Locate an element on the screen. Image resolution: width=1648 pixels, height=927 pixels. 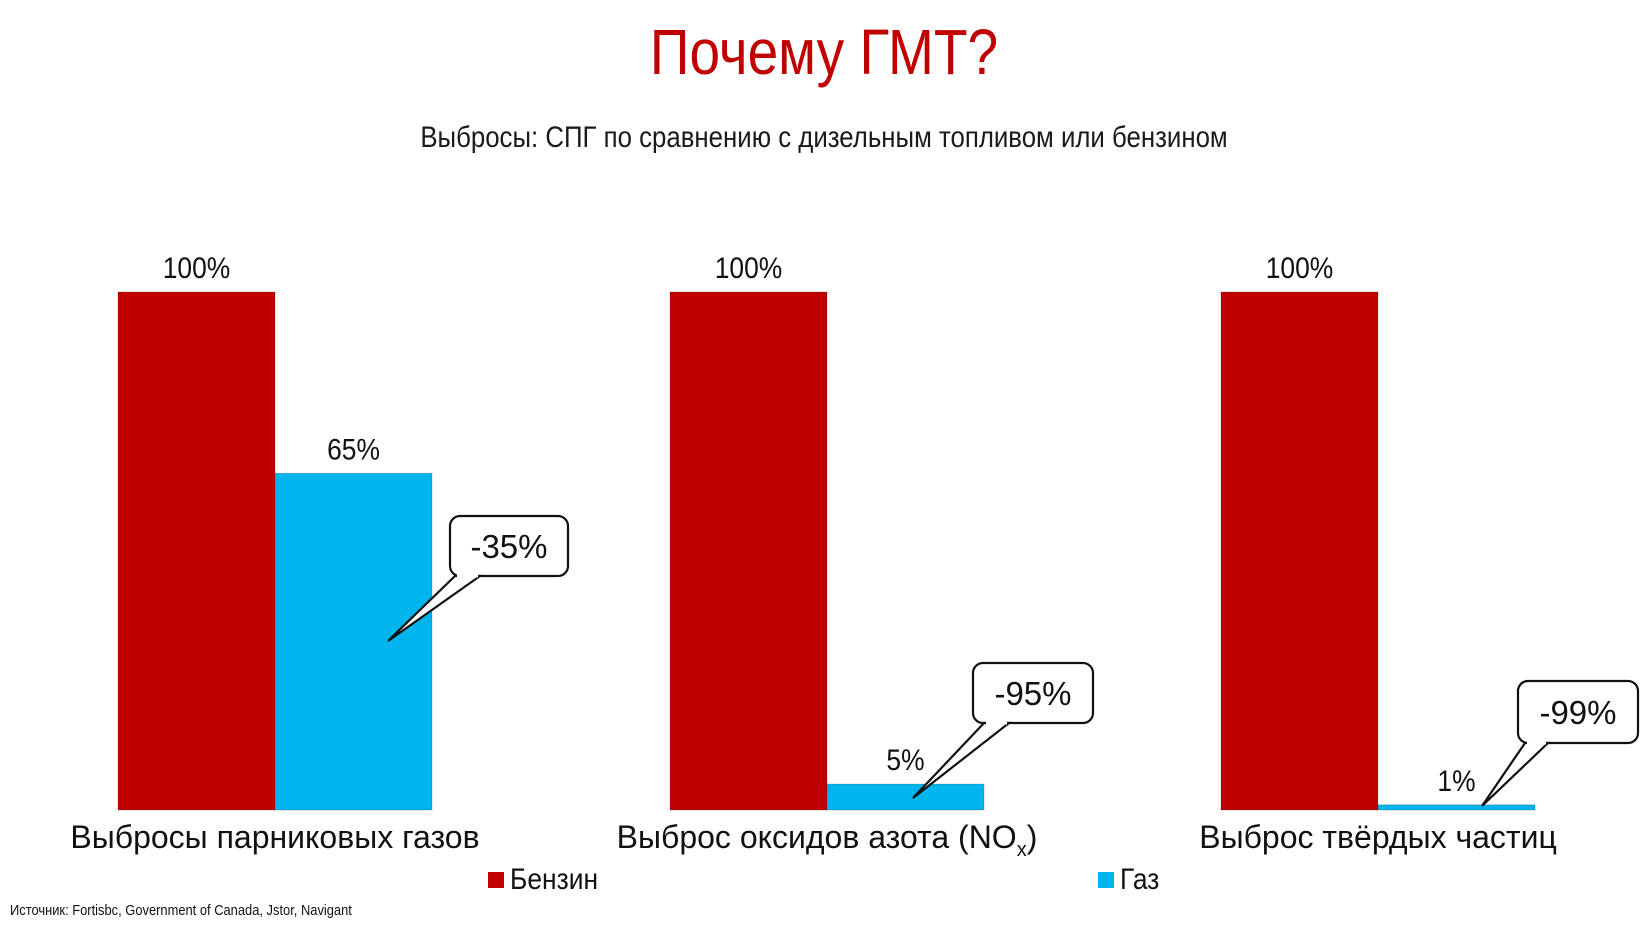
legend-item-gas: Газ is located at coordinates (1131, 880).